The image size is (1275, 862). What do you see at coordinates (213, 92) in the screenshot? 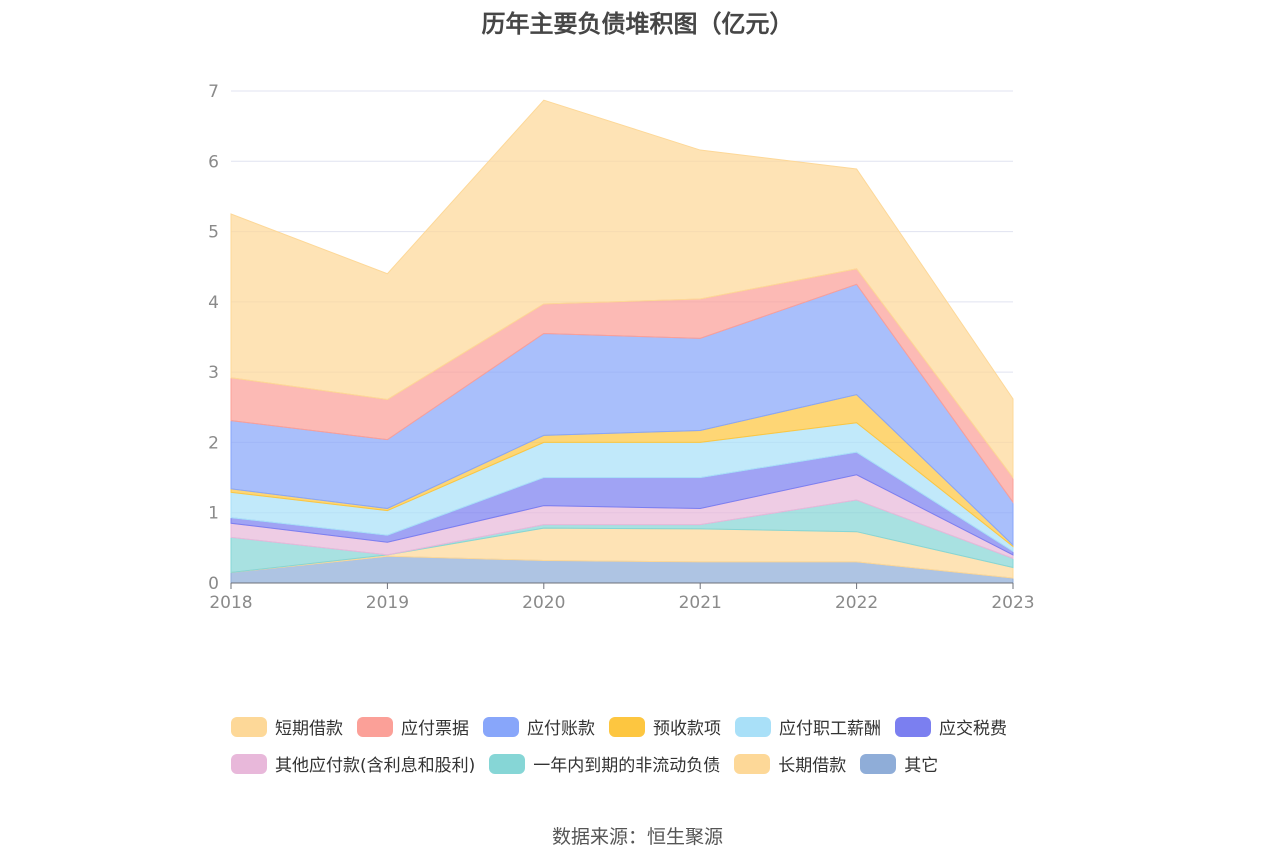
I see `y-tick-label: 7` at bounding box center [213, 92].